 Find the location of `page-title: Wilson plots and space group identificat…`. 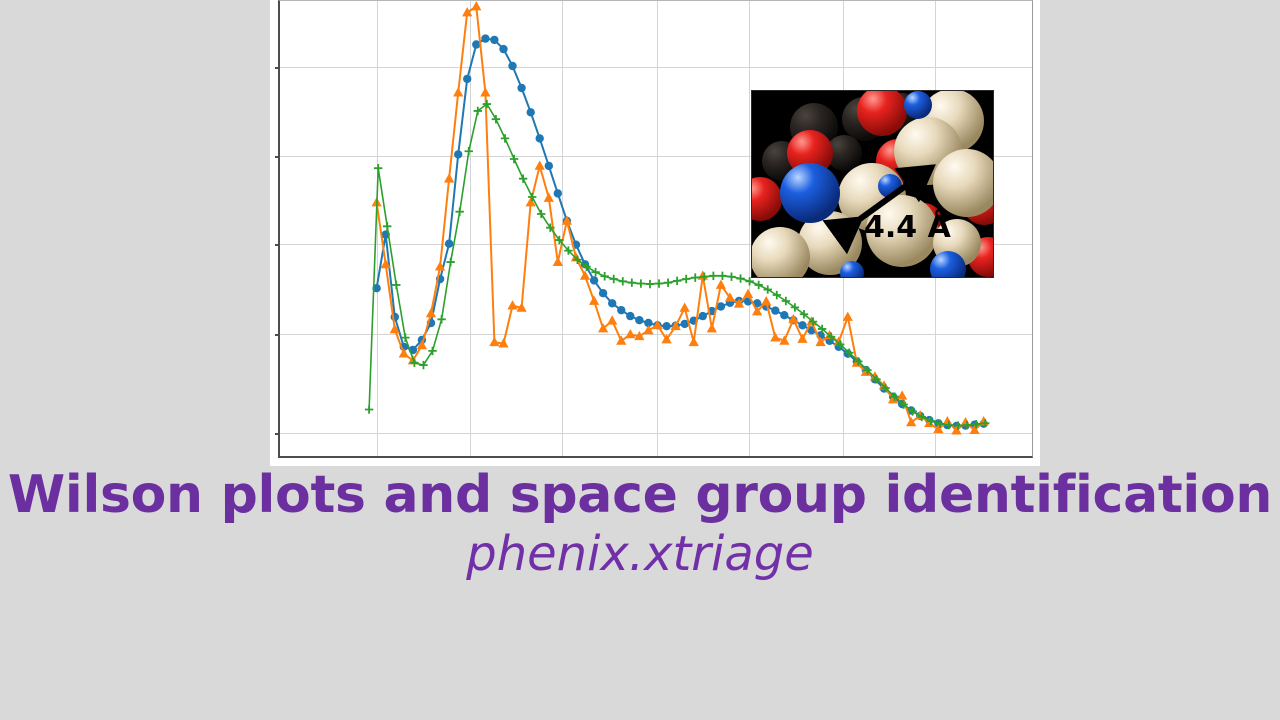

page-title: Wilson plots and space group identificat… is located at coordinates (640, 495).